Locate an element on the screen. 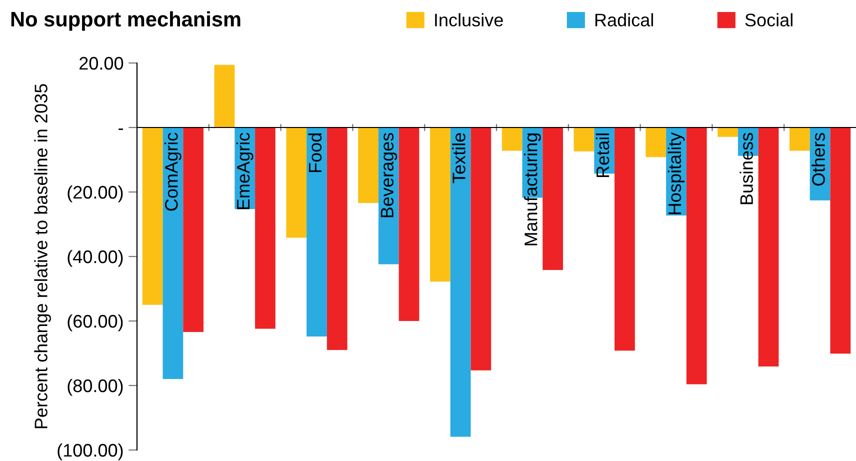  y-tick-label: (20.00) is located at coordinates (95, 193).